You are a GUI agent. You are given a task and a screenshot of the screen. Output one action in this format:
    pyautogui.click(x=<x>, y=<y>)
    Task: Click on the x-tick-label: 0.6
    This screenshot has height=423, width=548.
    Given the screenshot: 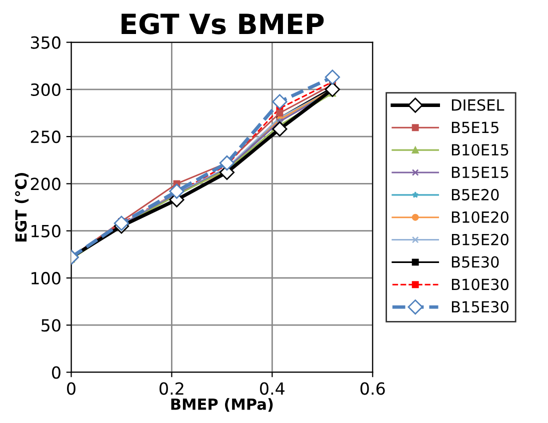 What is the action you would take?
    pyautogui.click(x=372, y=388)
    